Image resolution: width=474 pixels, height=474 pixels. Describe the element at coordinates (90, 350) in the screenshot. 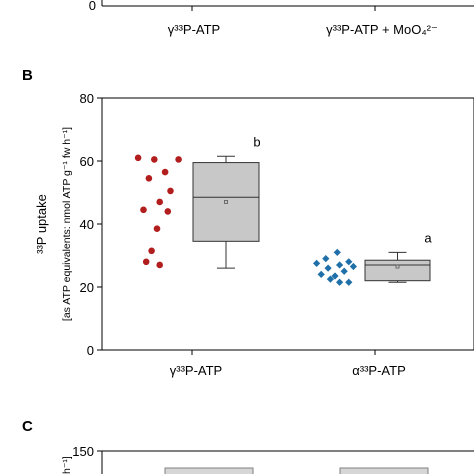

I see `y-tick-label: 0` at that location.